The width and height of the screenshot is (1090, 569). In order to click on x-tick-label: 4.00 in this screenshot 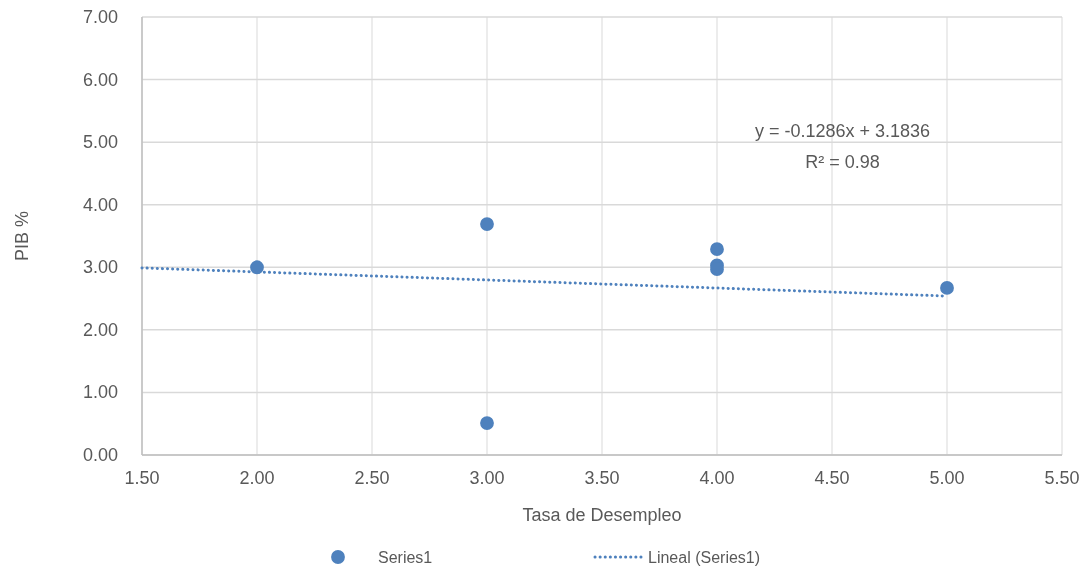, I will do `click(717, 478)`.